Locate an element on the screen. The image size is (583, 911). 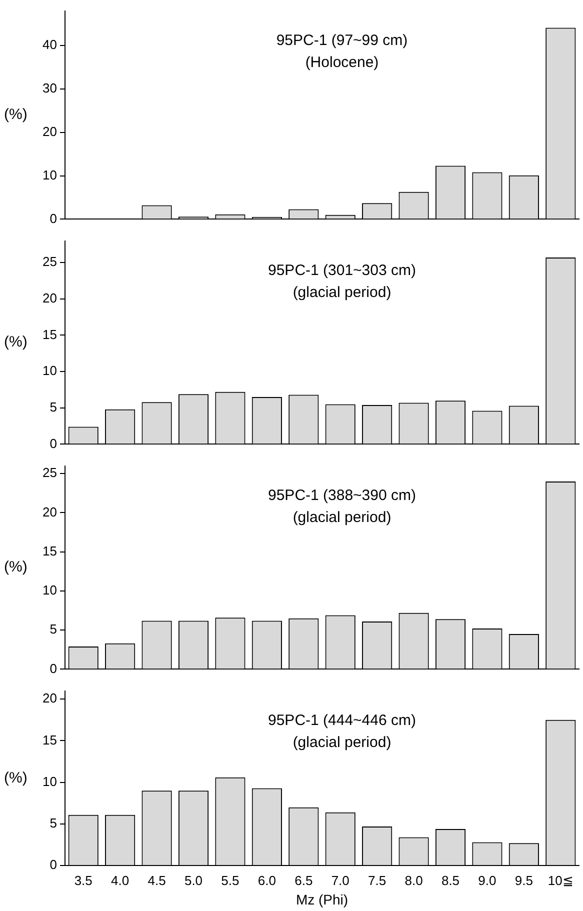
x-tick-label: 5.5 is located at coordinates (230, 880).